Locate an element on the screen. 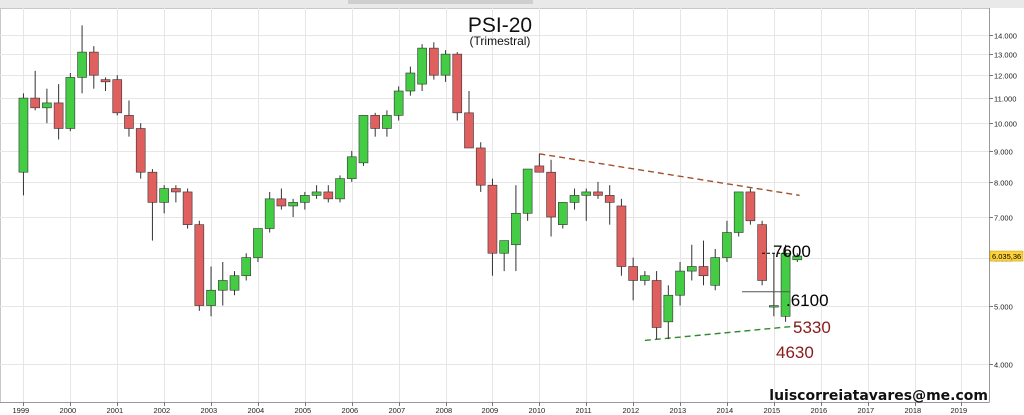 The image size is (1024, 415). x-tick-label: 1999 is located at coordinates (21, 410).